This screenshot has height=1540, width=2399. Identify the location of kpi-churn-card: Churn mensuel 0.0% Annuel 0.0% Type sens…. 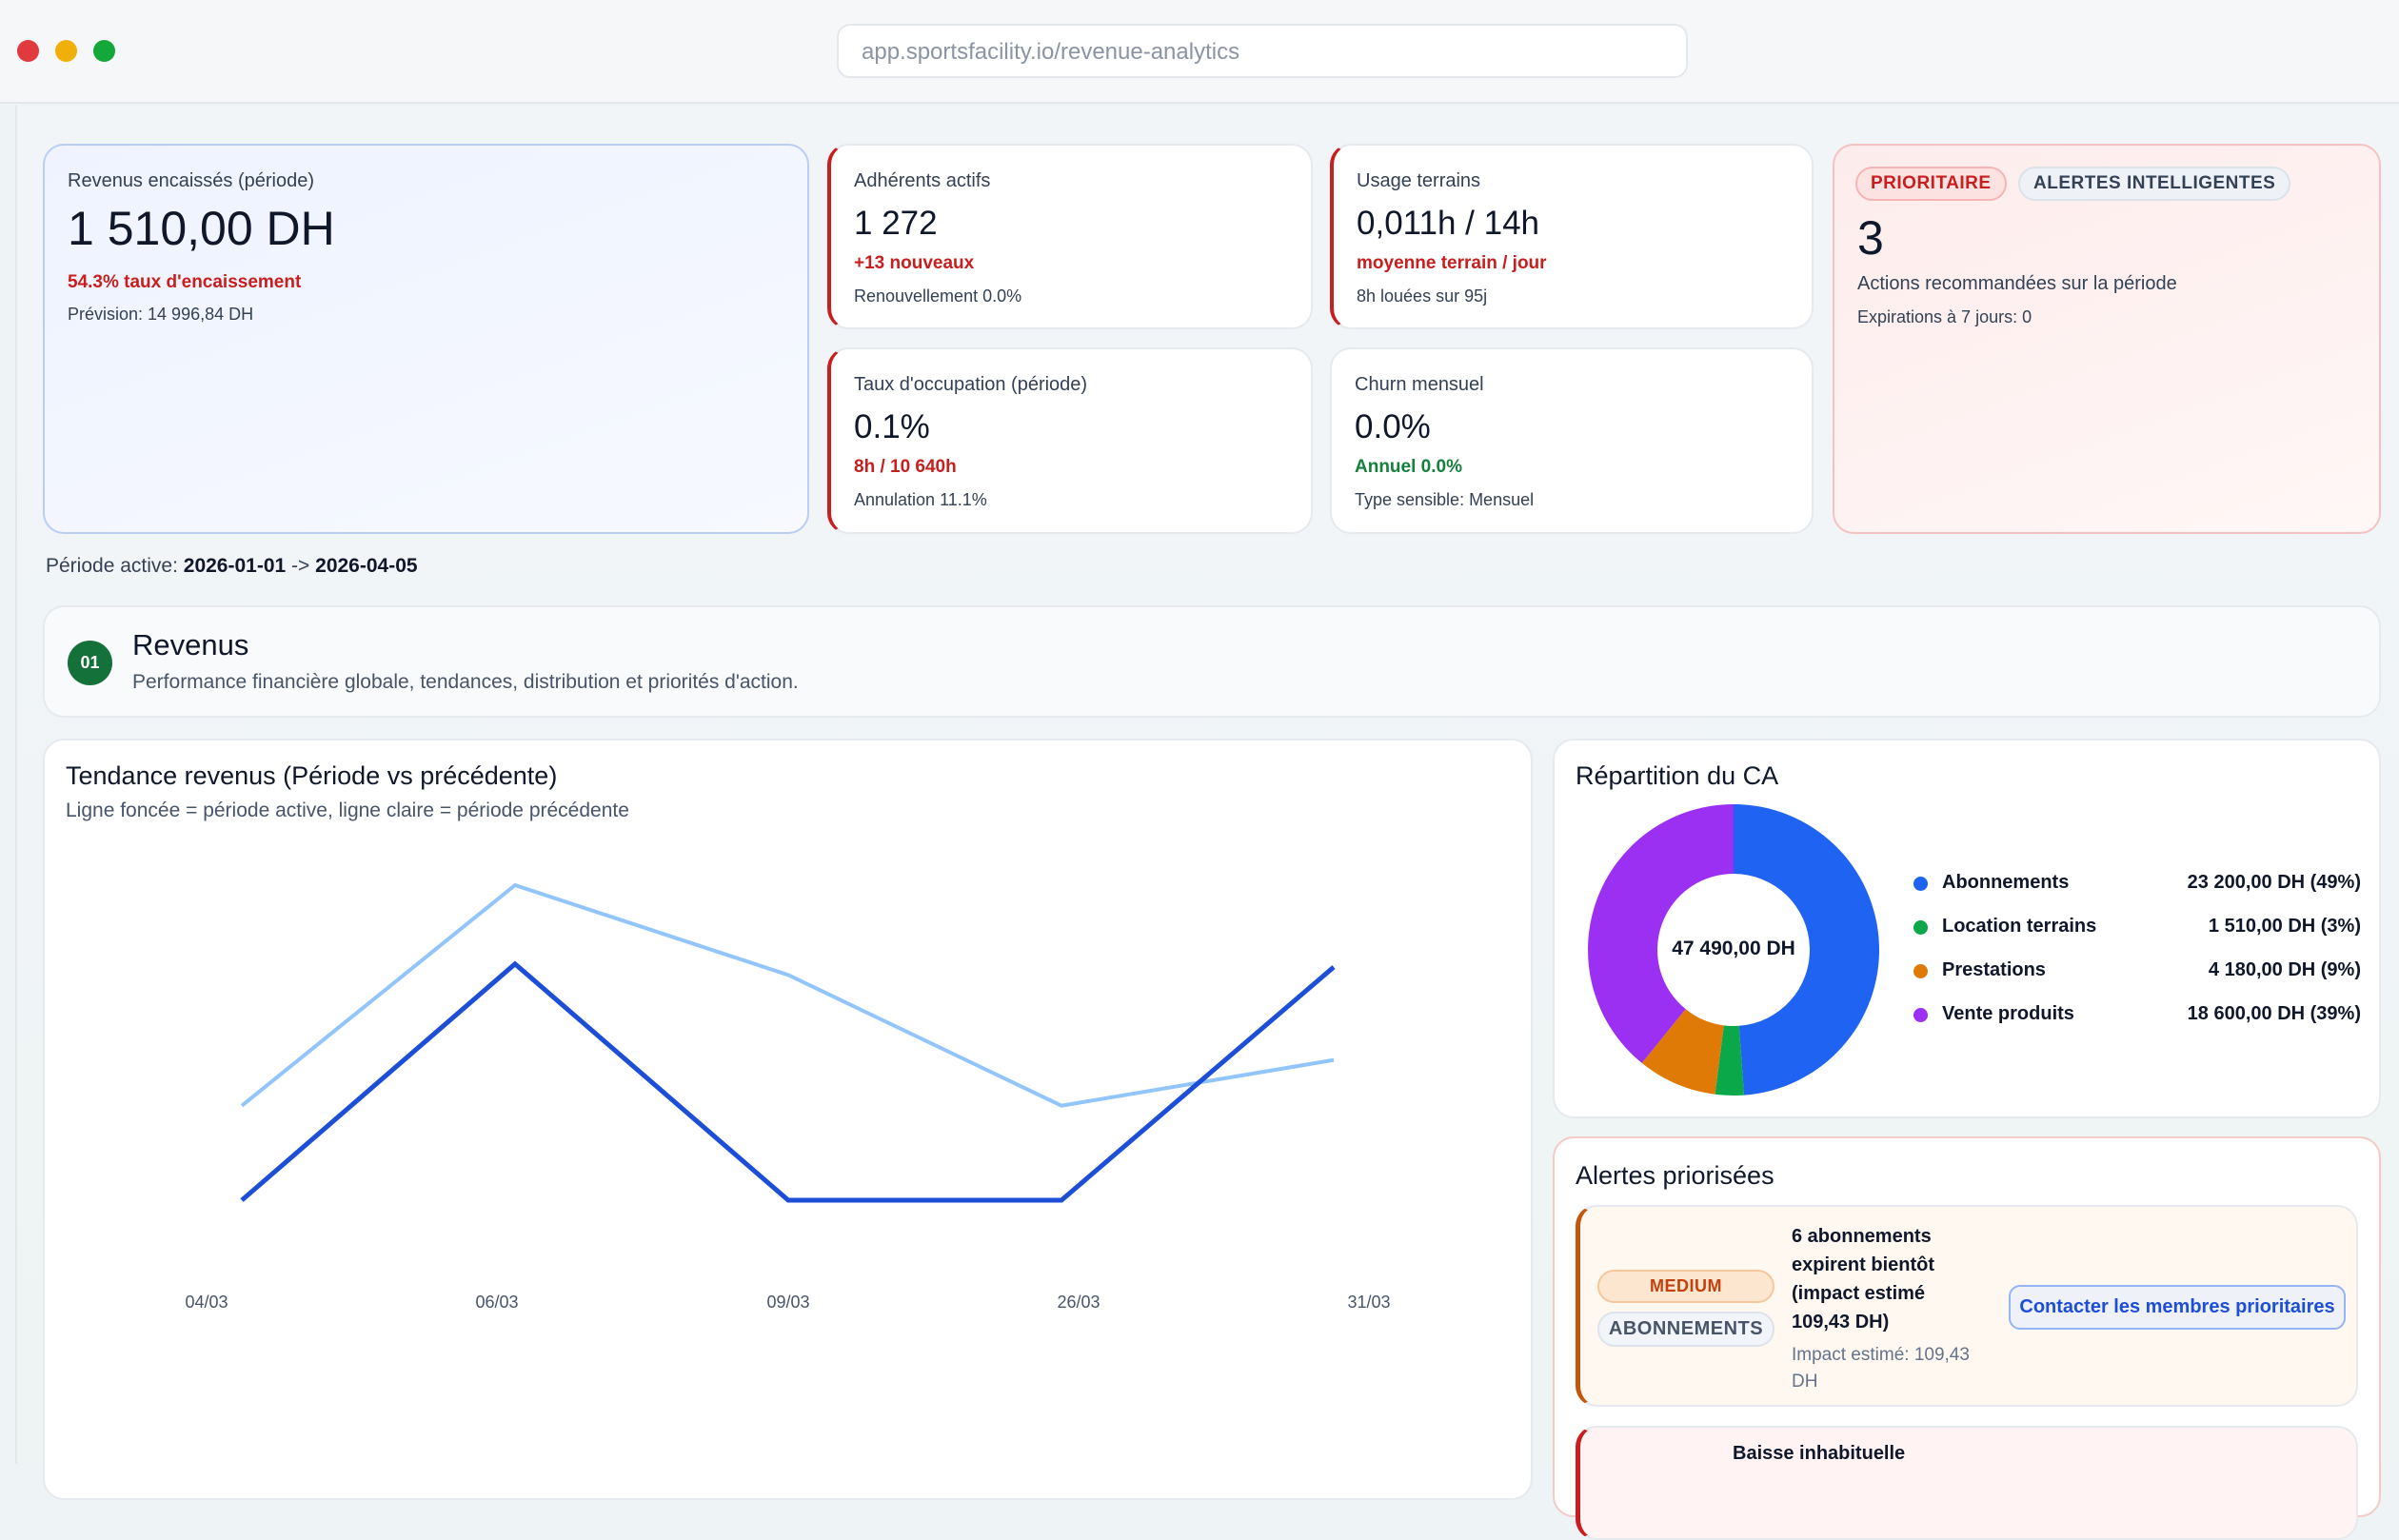
(1572, 440).